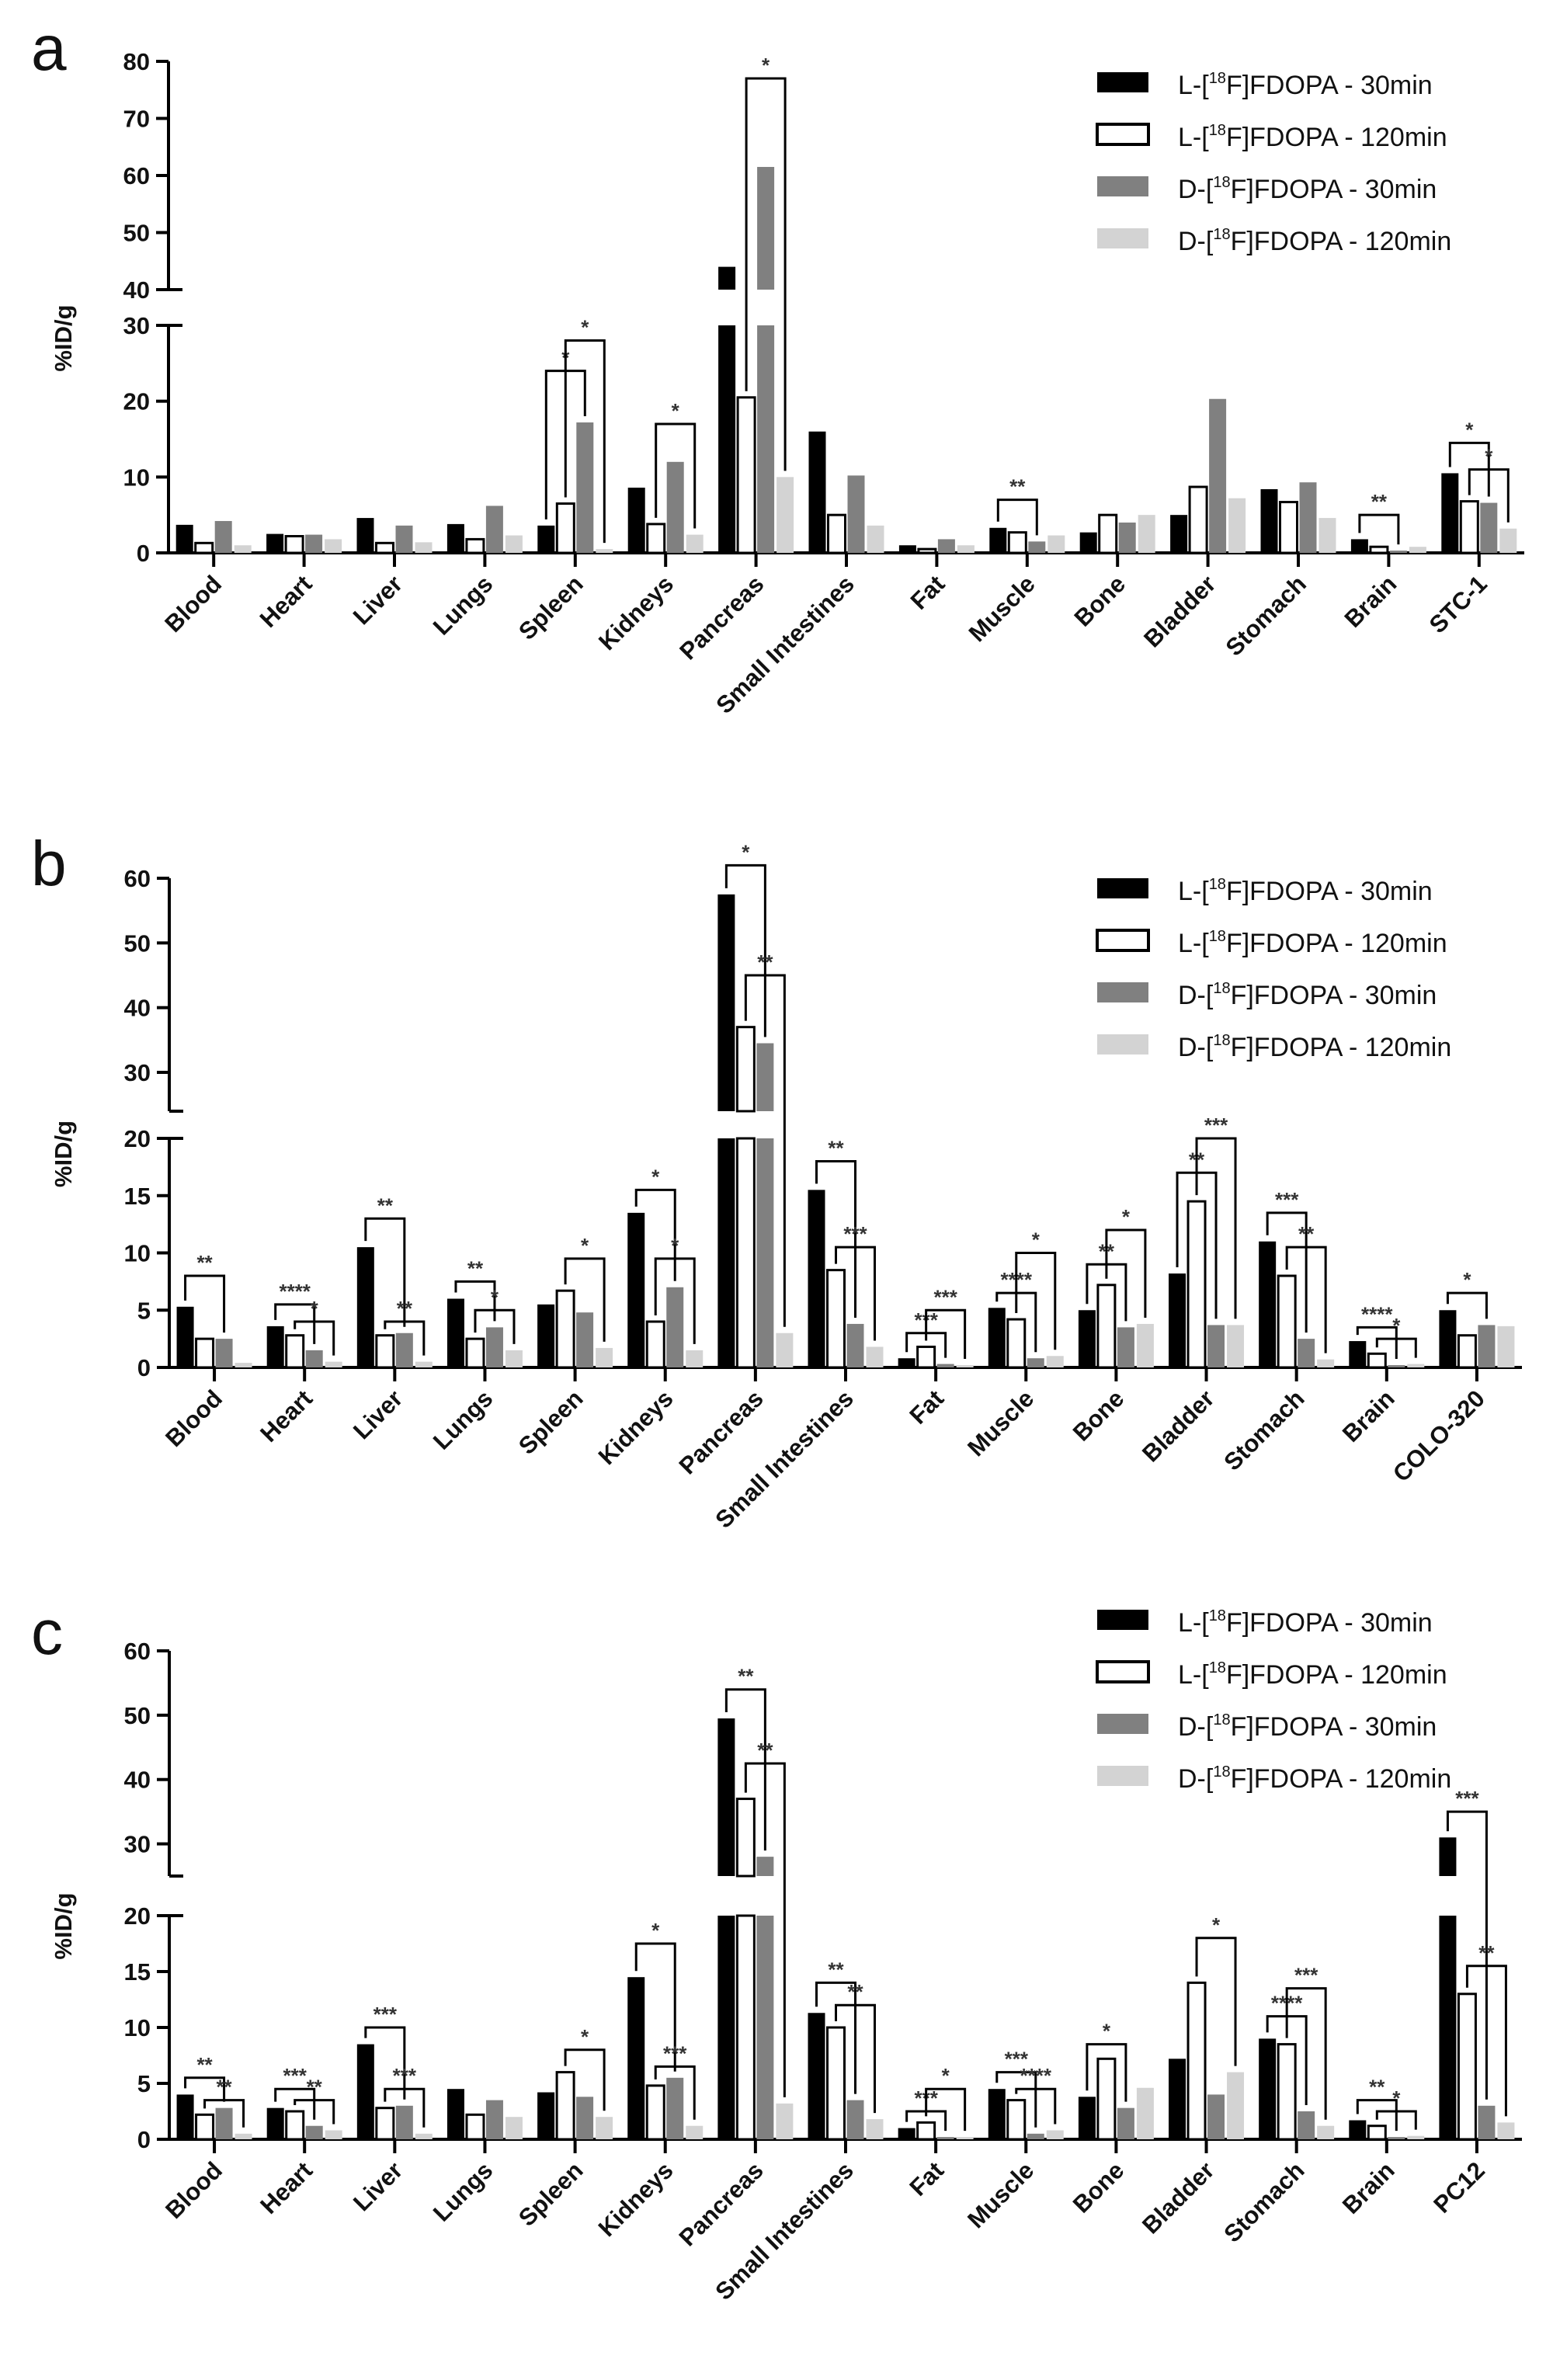 This screenshot has width=1553, height=2380. What do you see at coordinates (295, 2075) in the screenshot?
I see `significance-label: ***` at bounding box center [295, 2075].